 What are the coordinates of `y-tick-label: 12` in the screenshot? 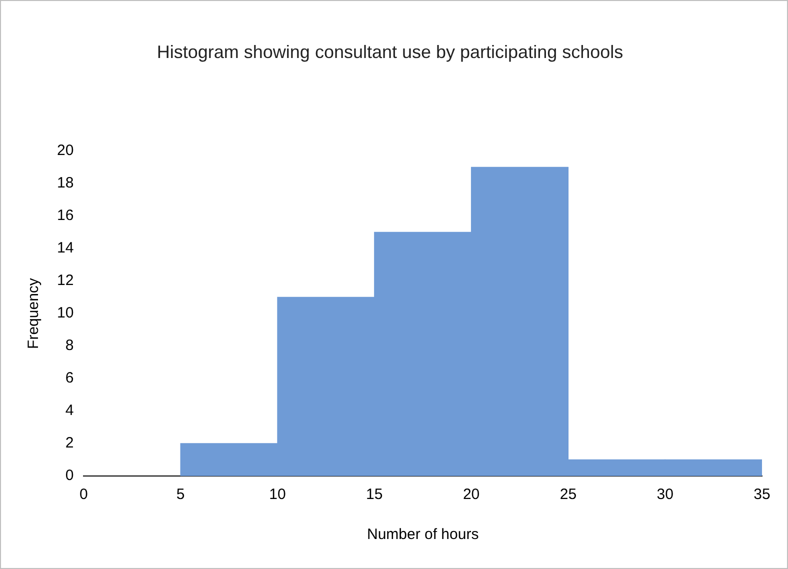 It's located at (65, 281).